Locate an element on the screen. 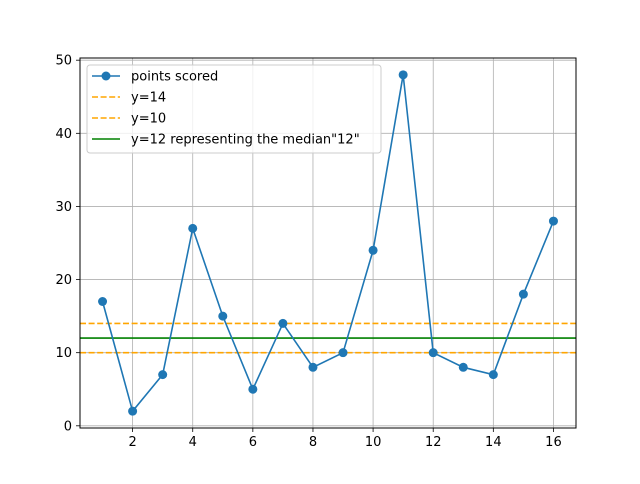 The width and height of the screenshot is (640, 484). x-axis-ticks: 2 4 6 8 10 12 14 16 is located at coordinates (345, 439).